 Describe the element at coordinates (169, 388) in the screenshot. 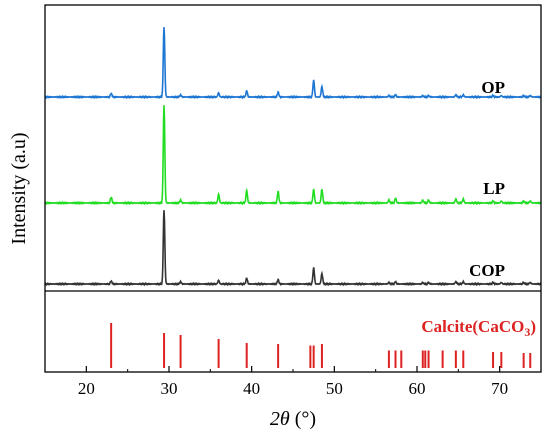

I see `x-tick-label: 30` at that location.